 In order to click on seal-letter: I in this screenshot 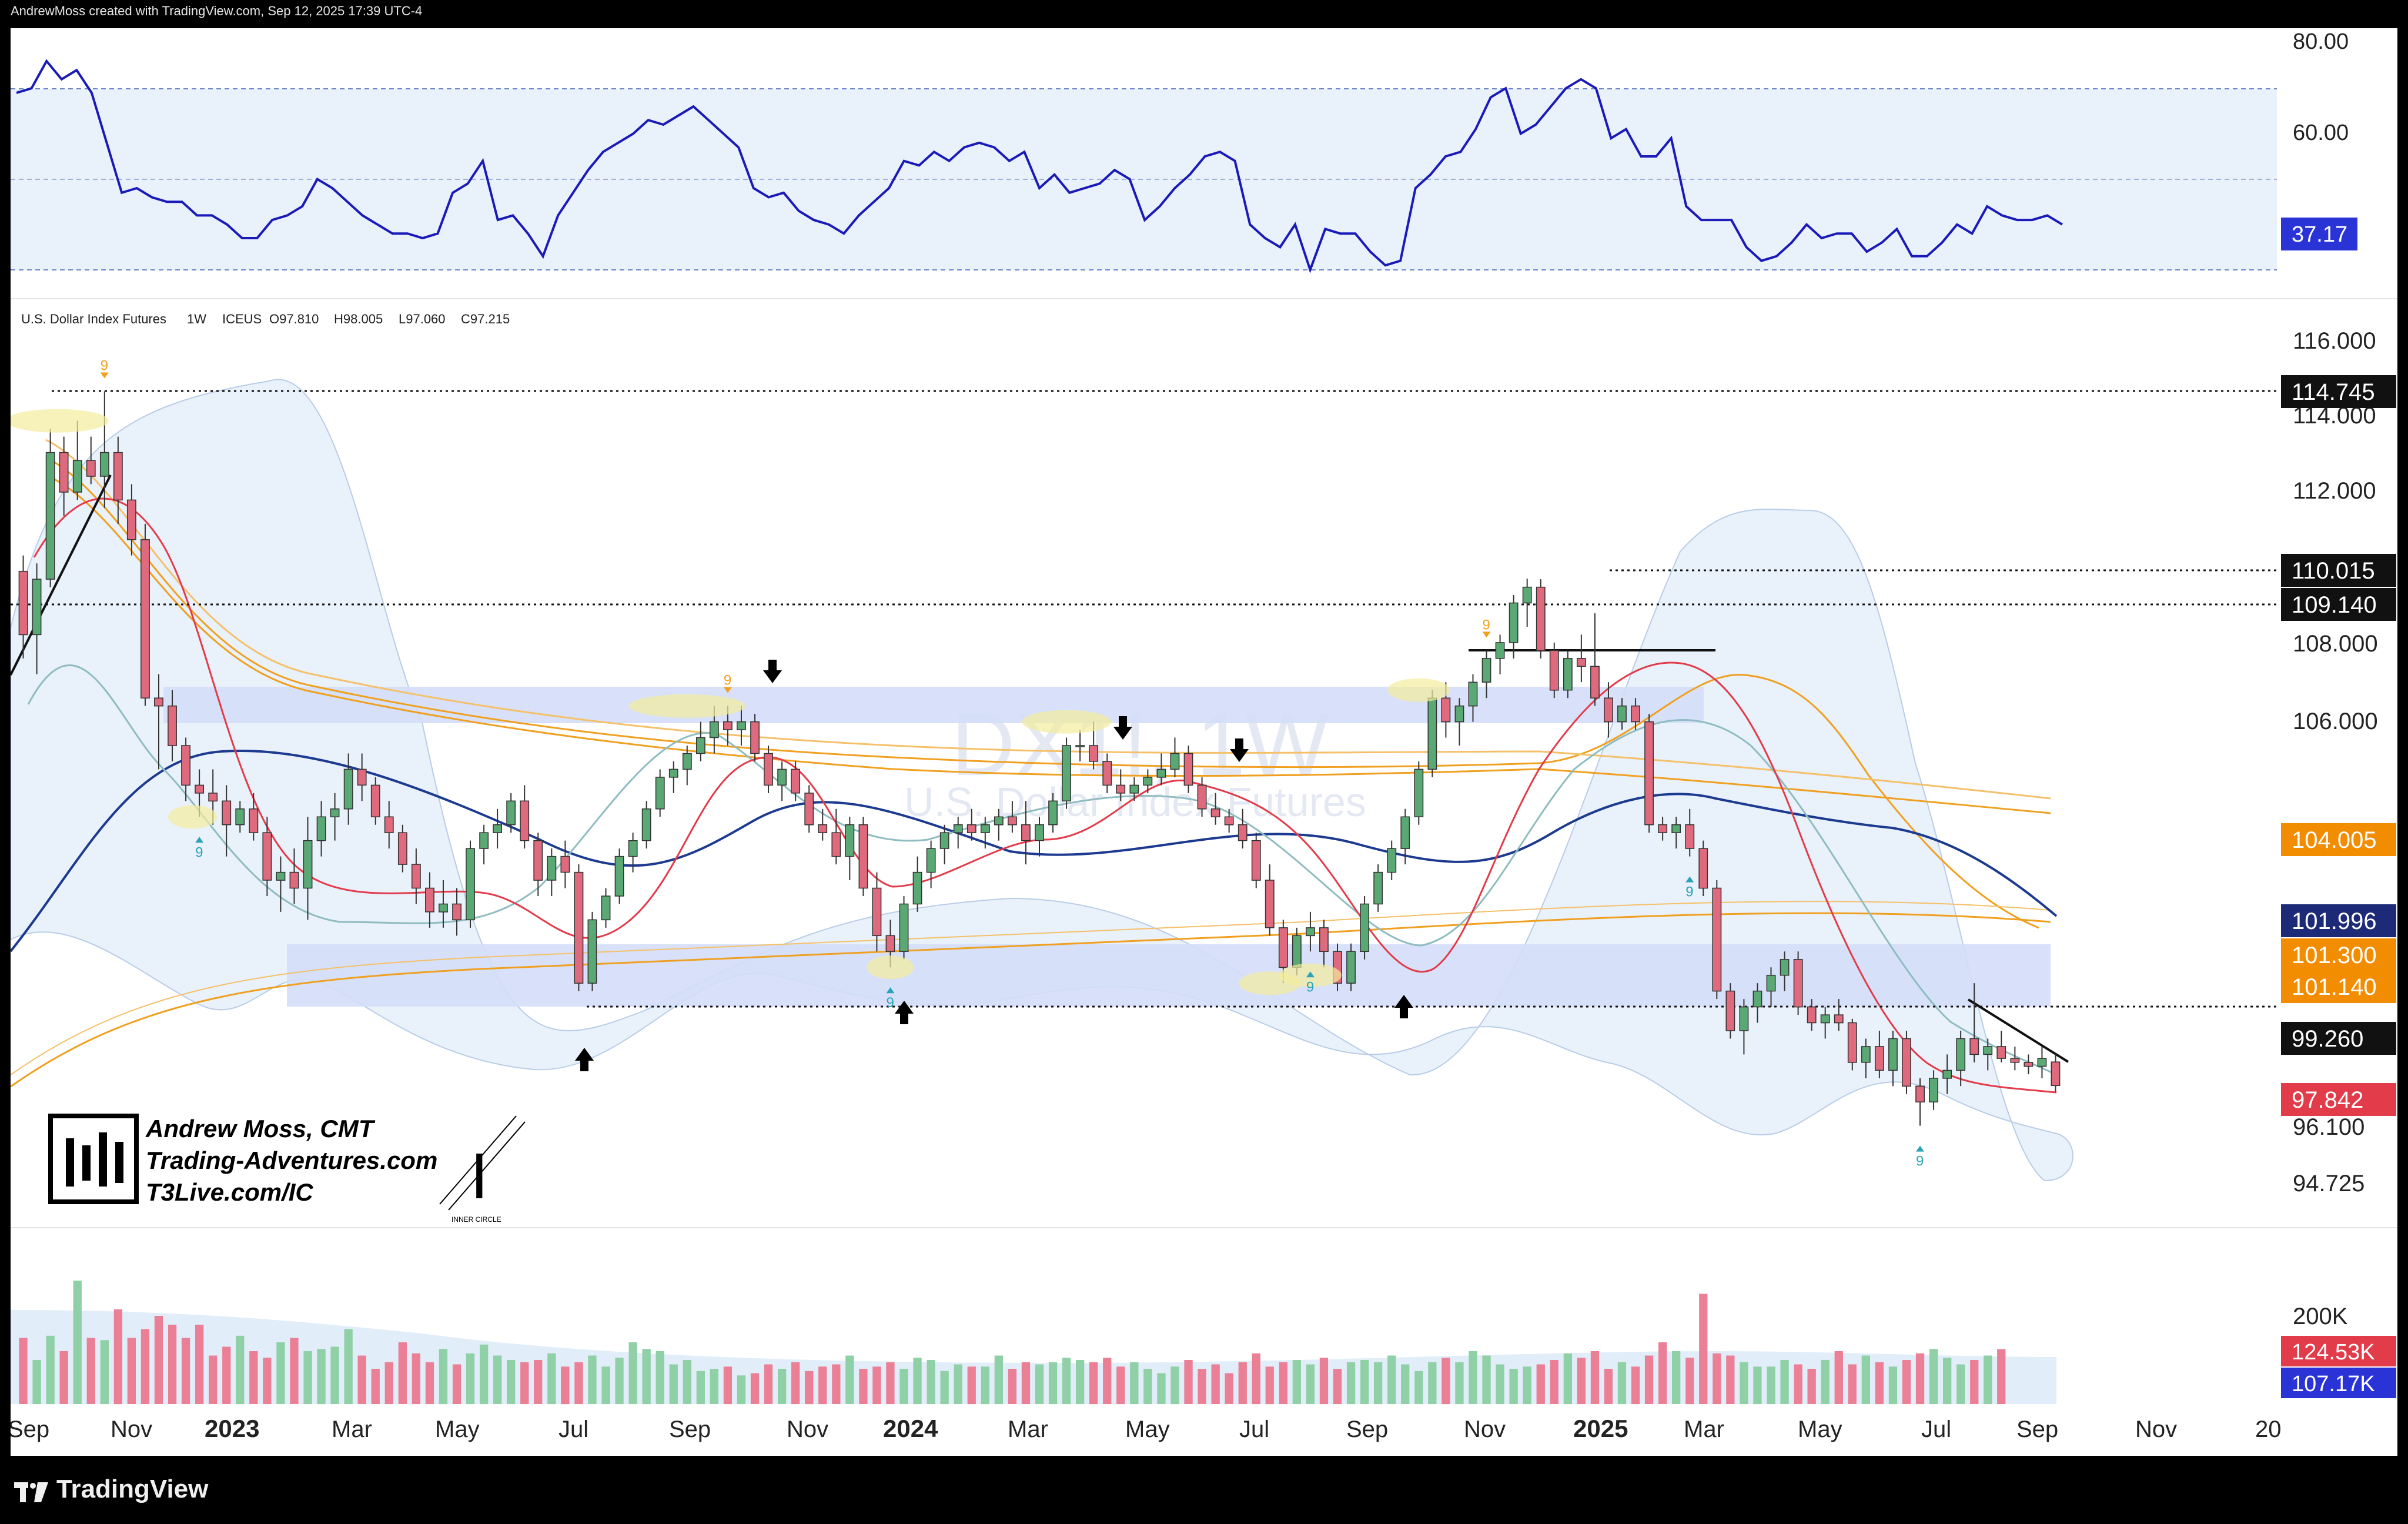, I will do `click(479, 1176)`.